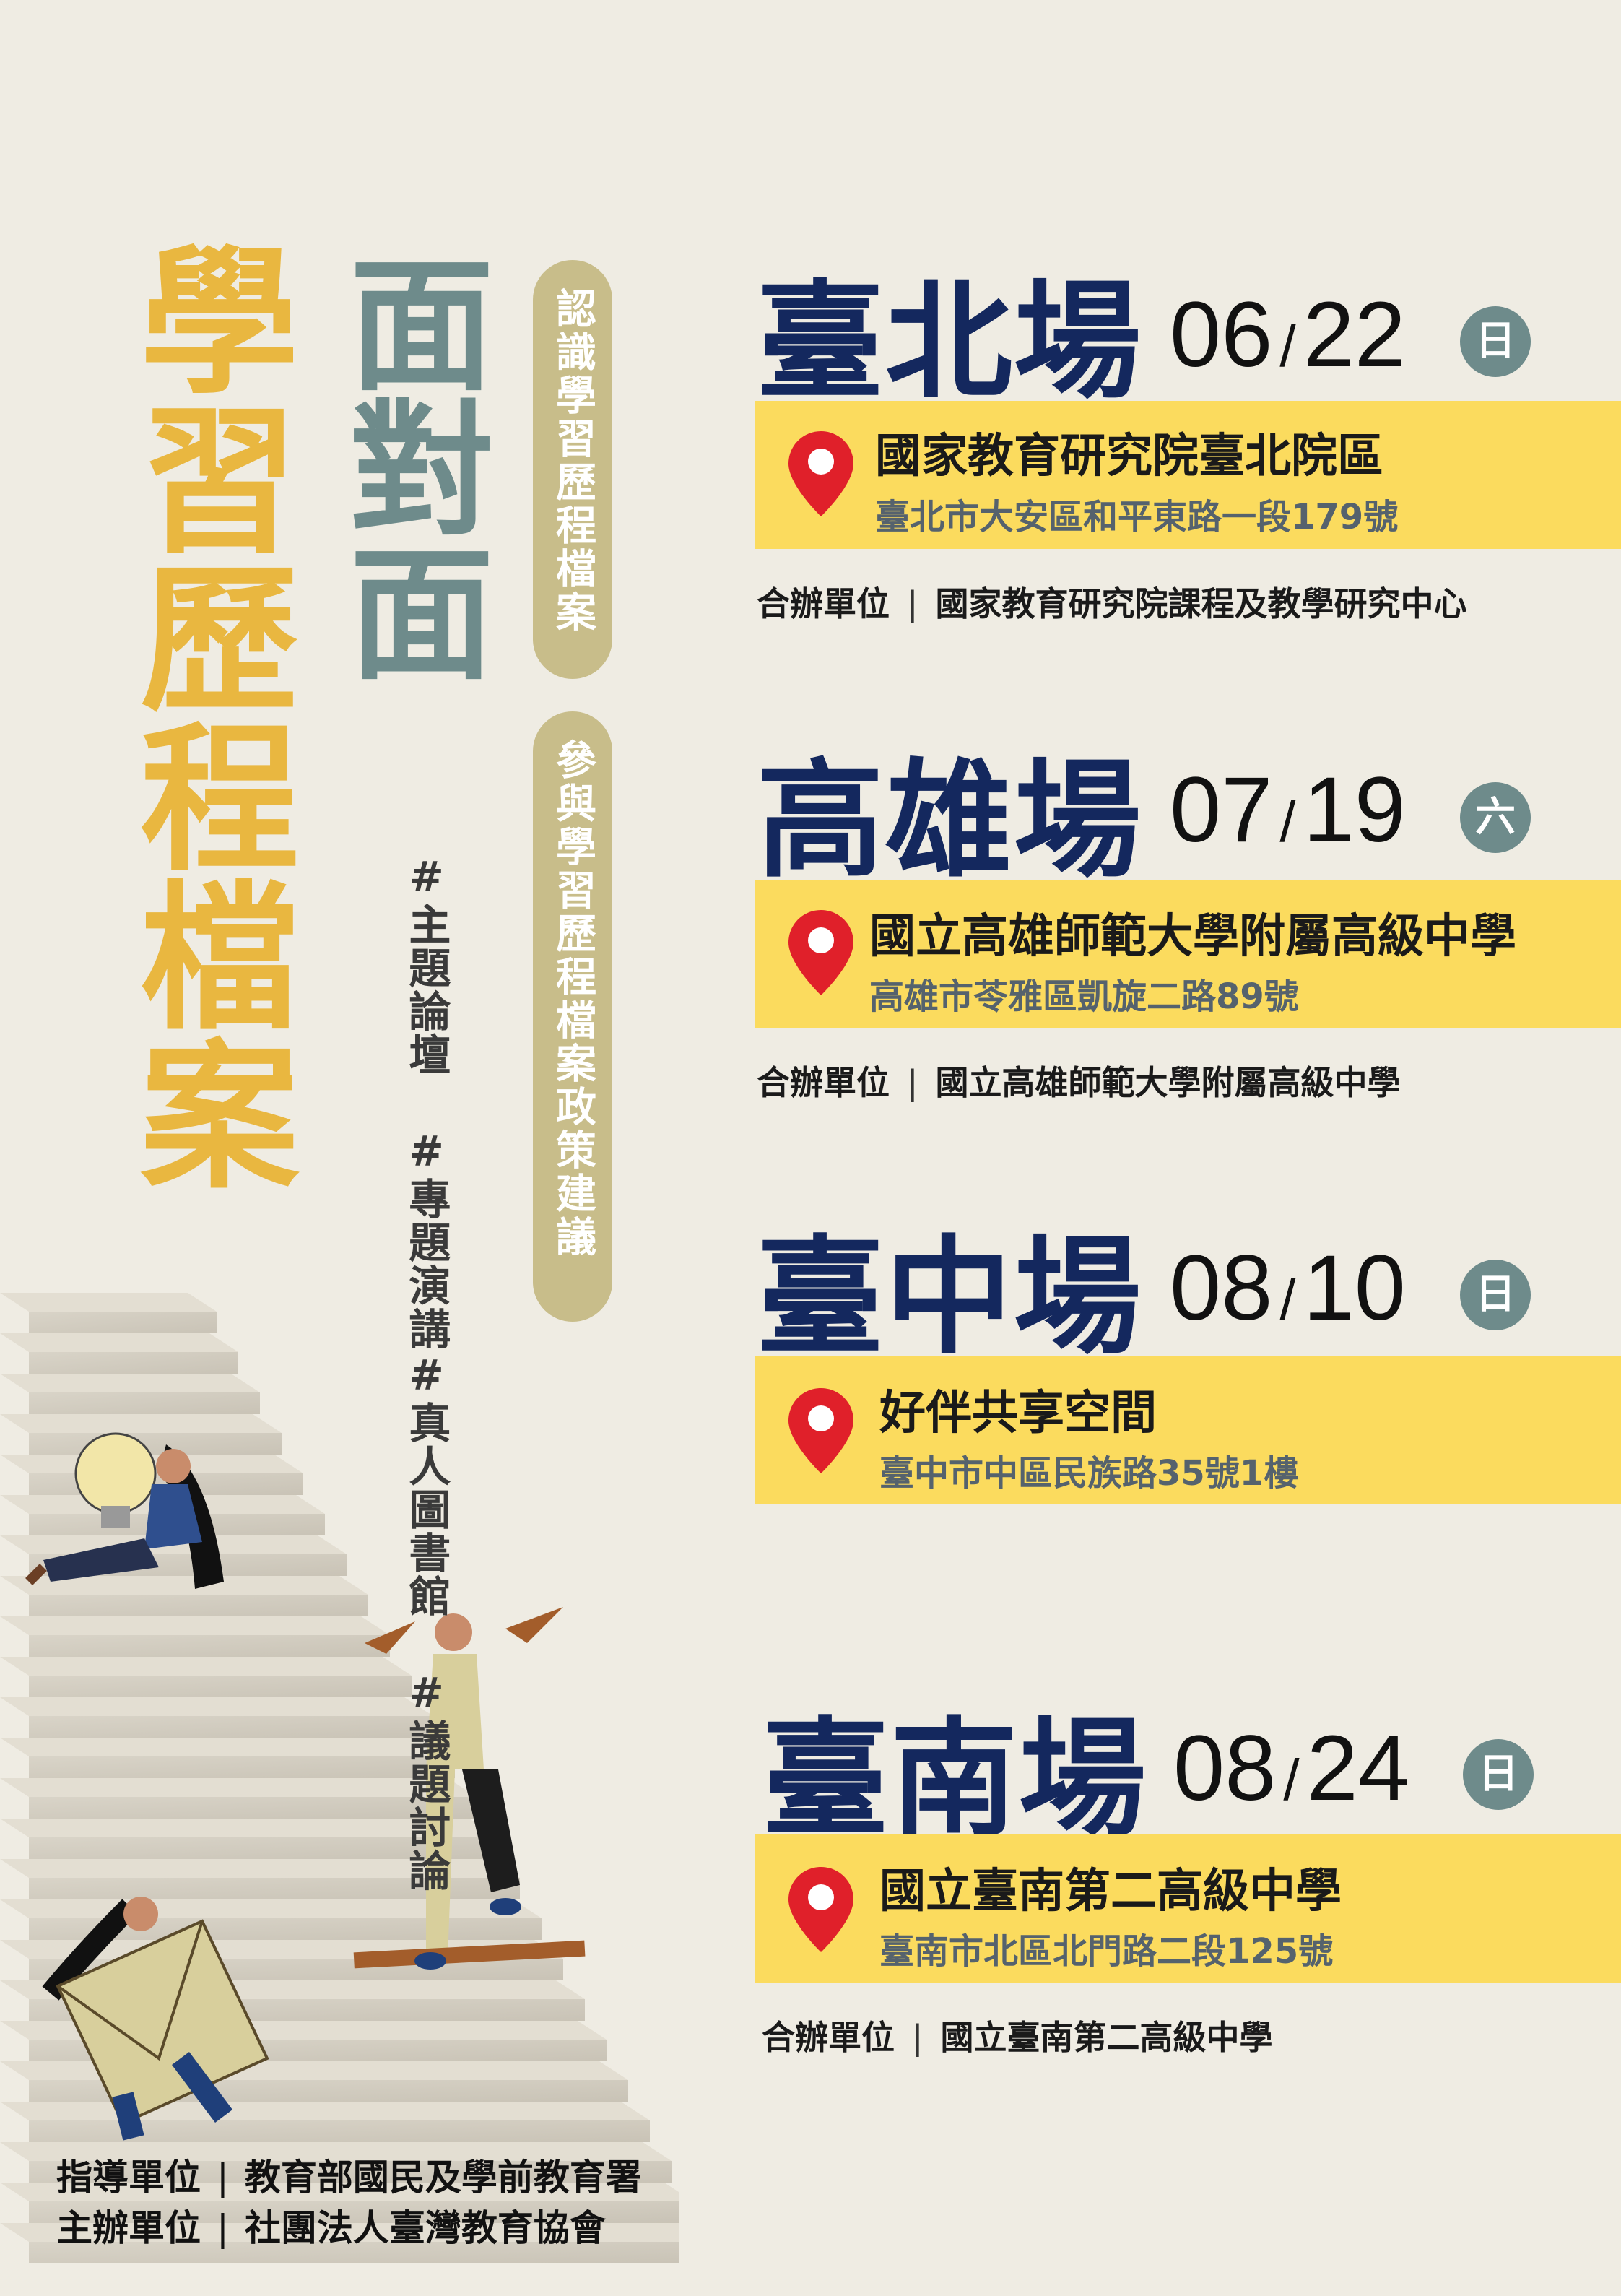 The image size is (1621, 2296). I want to click on hashtag-list: #主題論壇 #專題演講 #真人圖書館 #議題討論, so click(408, 1343).